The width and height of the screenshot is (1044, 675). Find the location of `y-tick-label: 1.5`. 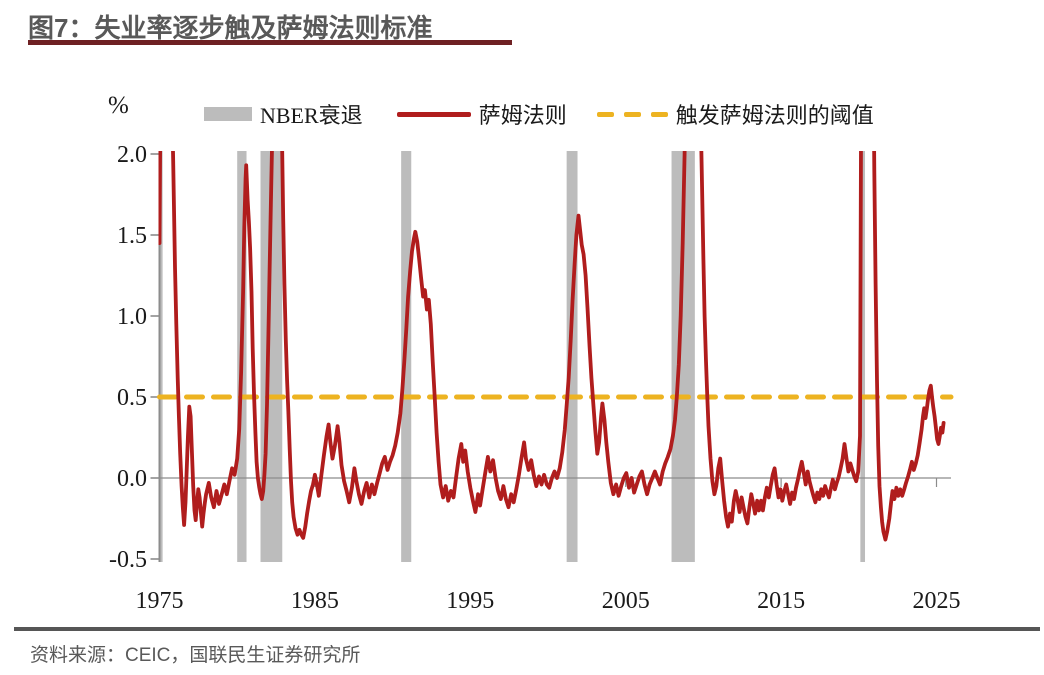

y-tick-label: 1.5 is located at coordinates (132, 236).